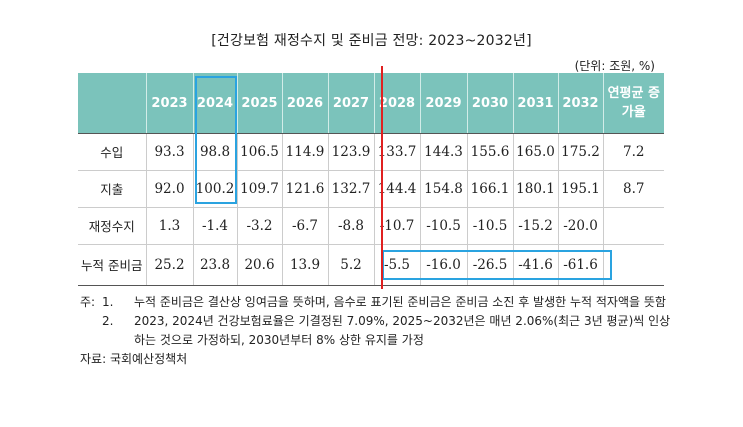 Image resolution: width=743 pixels, height=427 pixels. I want to click on header-cell: 2032, so click(580, 103).